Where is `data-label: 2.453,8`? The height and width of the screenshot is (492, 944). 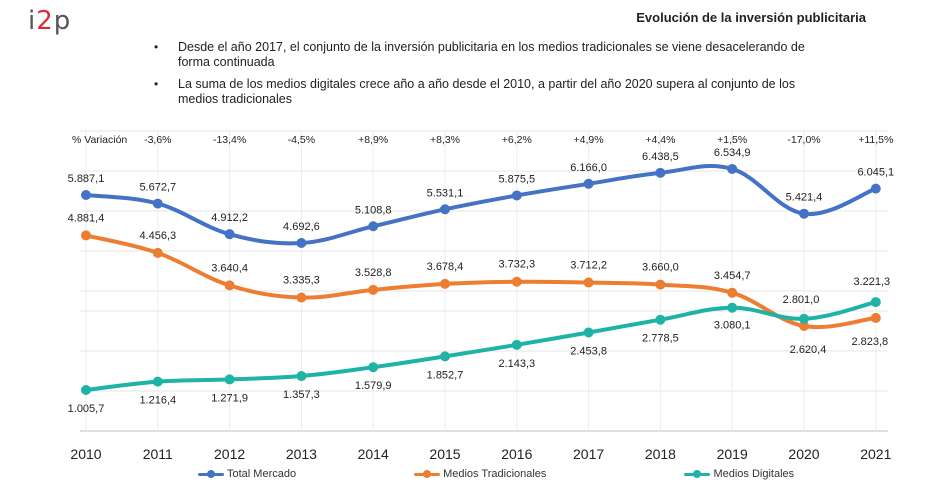 data-label: 2.453,8 is located at coordinates (588, 351).